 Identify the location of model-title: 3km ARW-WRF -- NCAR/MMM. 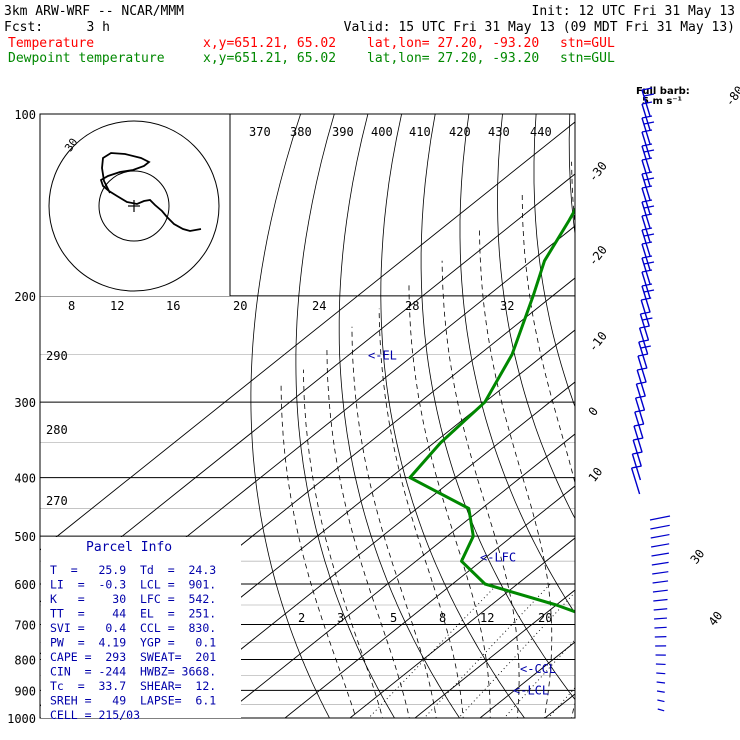
(94, 11).